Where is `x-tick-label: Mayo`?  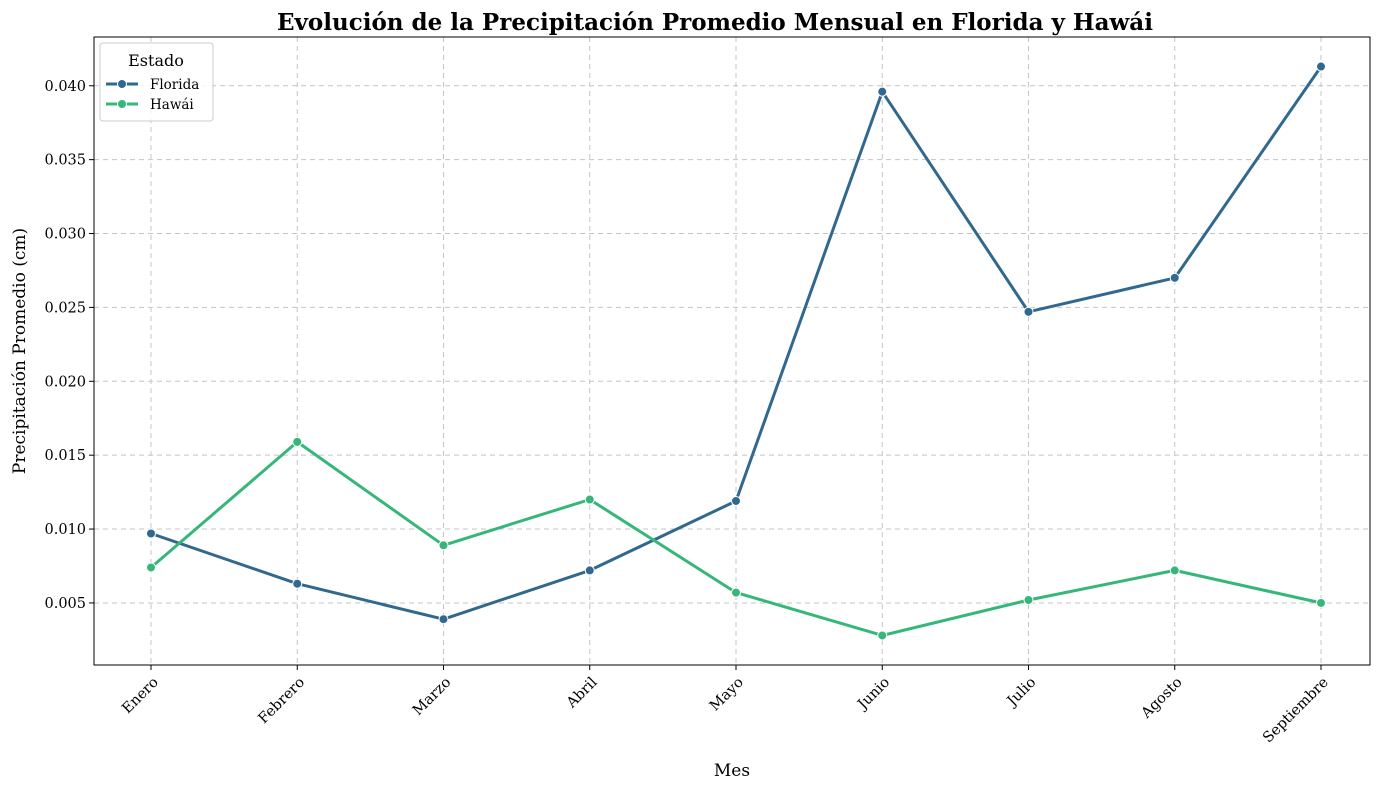 x-tick-label: Mayo is located at coordinates (727, 695).